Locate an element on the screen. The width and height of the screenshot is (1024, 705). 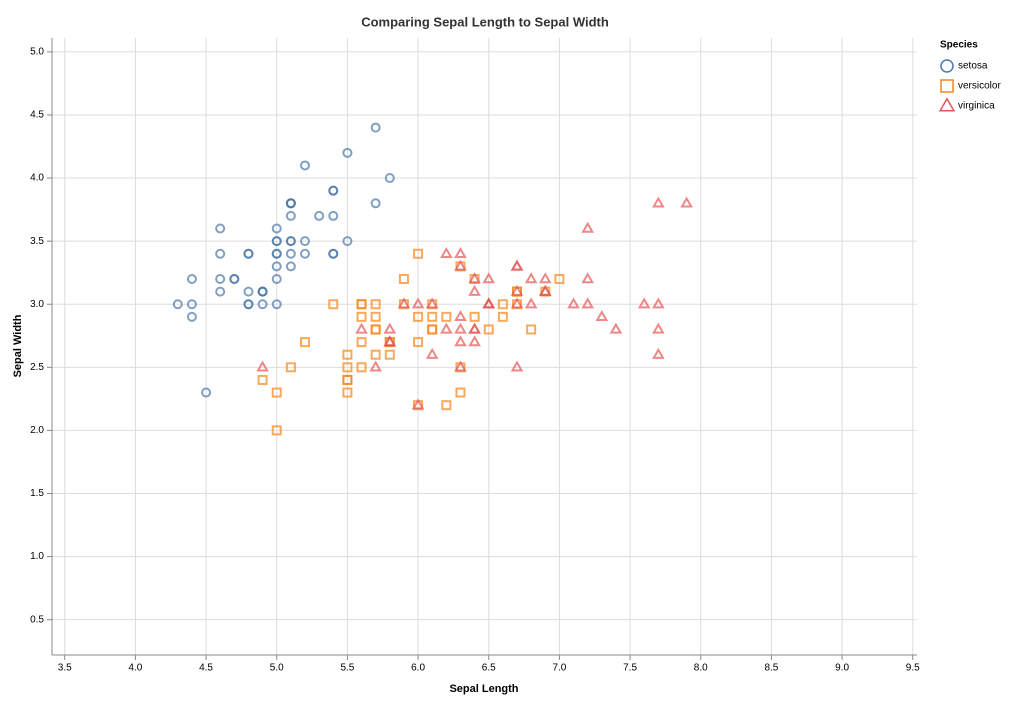
legend-label: versicolor is located at coordinates (979, 86).